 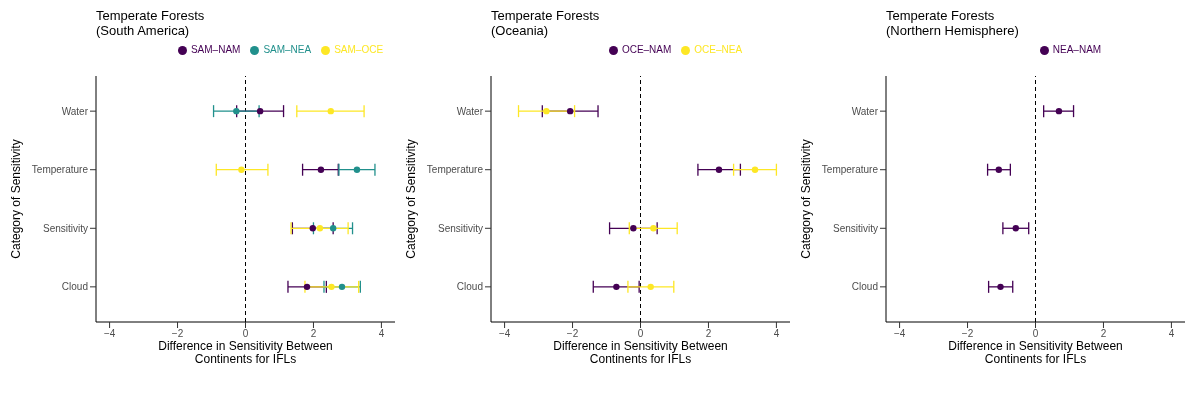 What do you see at coordinates (1077, 49) in the screenshot?
I see `legend-label: NEA–NAM` at bounding box center [1077, 49].